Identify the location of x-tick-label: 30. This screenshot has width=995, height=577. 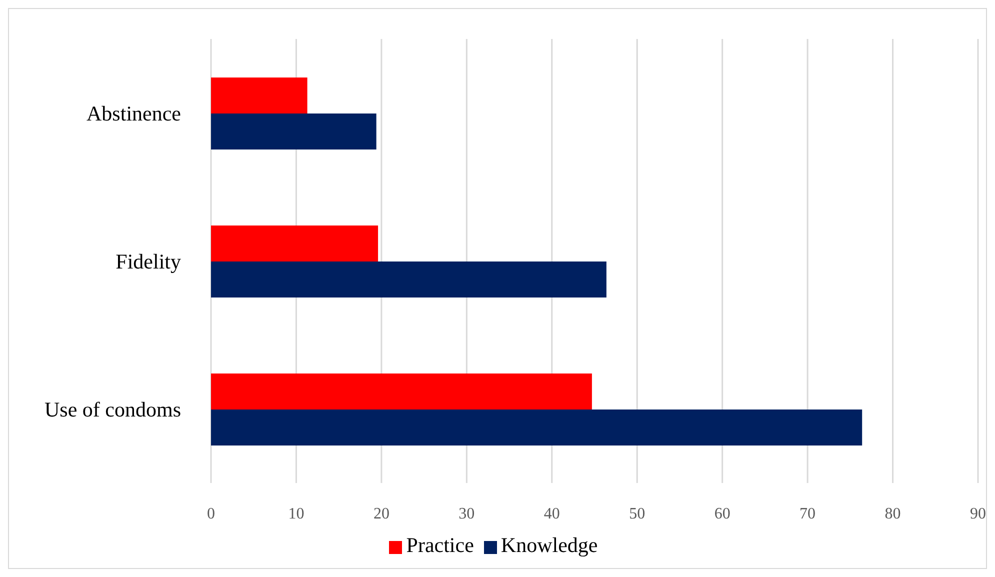
(466, 513).